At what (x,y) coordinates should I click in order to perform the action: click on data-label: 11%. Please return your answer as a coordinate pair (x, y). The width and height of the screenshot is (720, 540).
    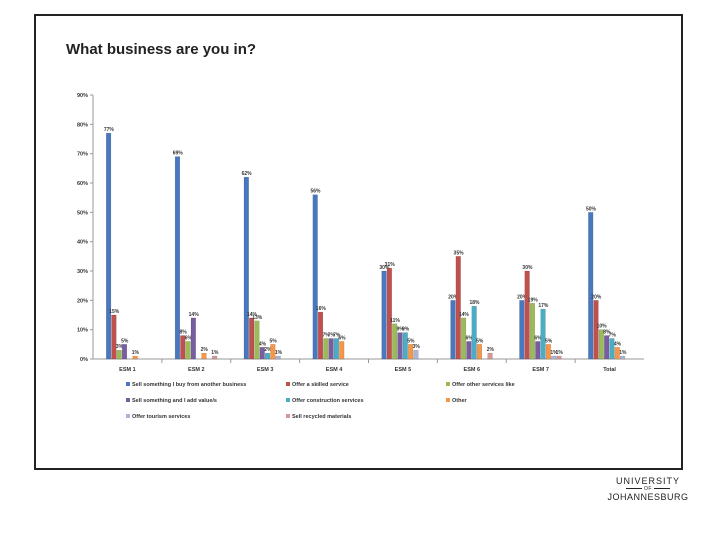
    Looking at the image, I should click on (395, 321).